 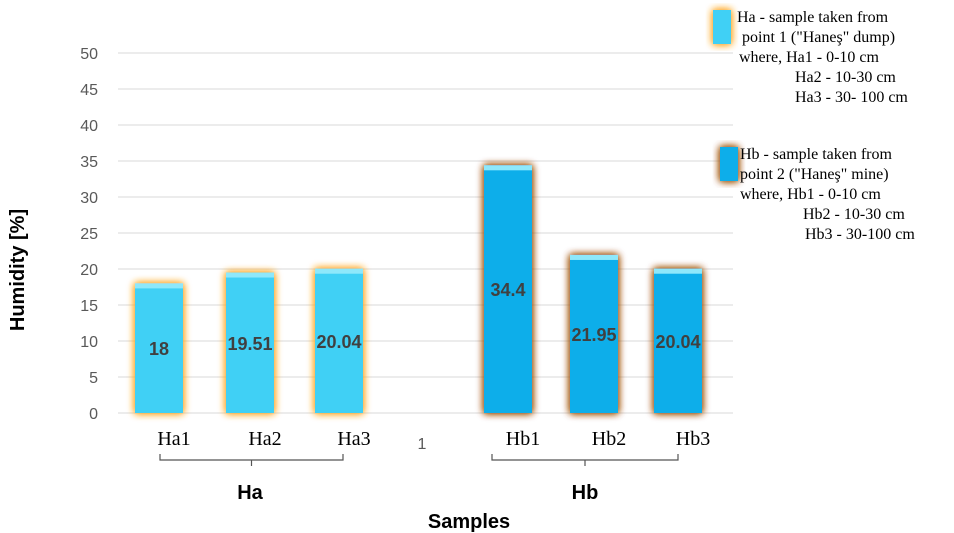 I want to click on category-label: Hb3, so click(x=693, y=439).